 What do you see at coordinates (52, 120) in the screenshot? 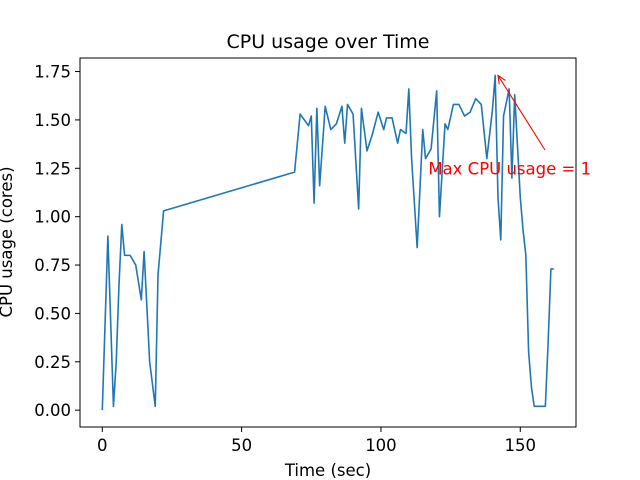
I see `y-tick-label: 1.50` at bounding box center [52, 120].